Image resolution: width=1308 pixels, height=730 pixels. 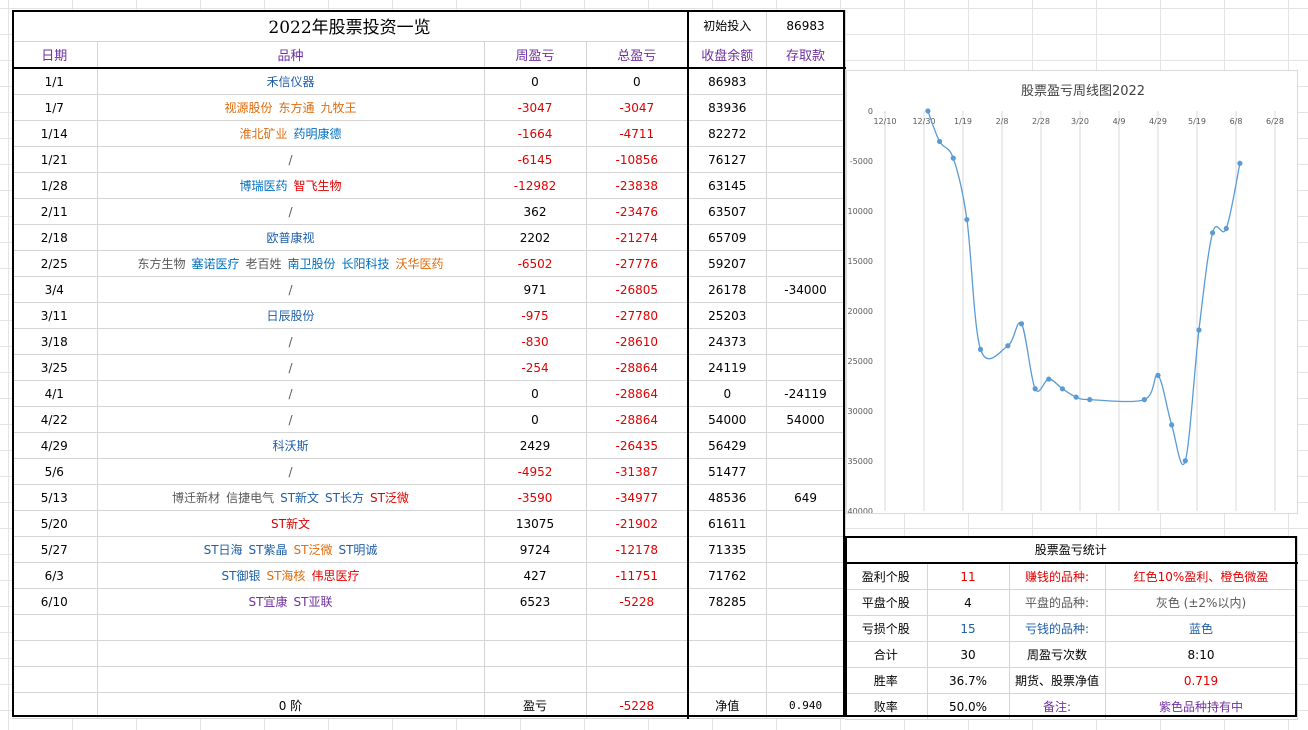 I want to click on balance-cell: 83936, so click(x=727, y=107).